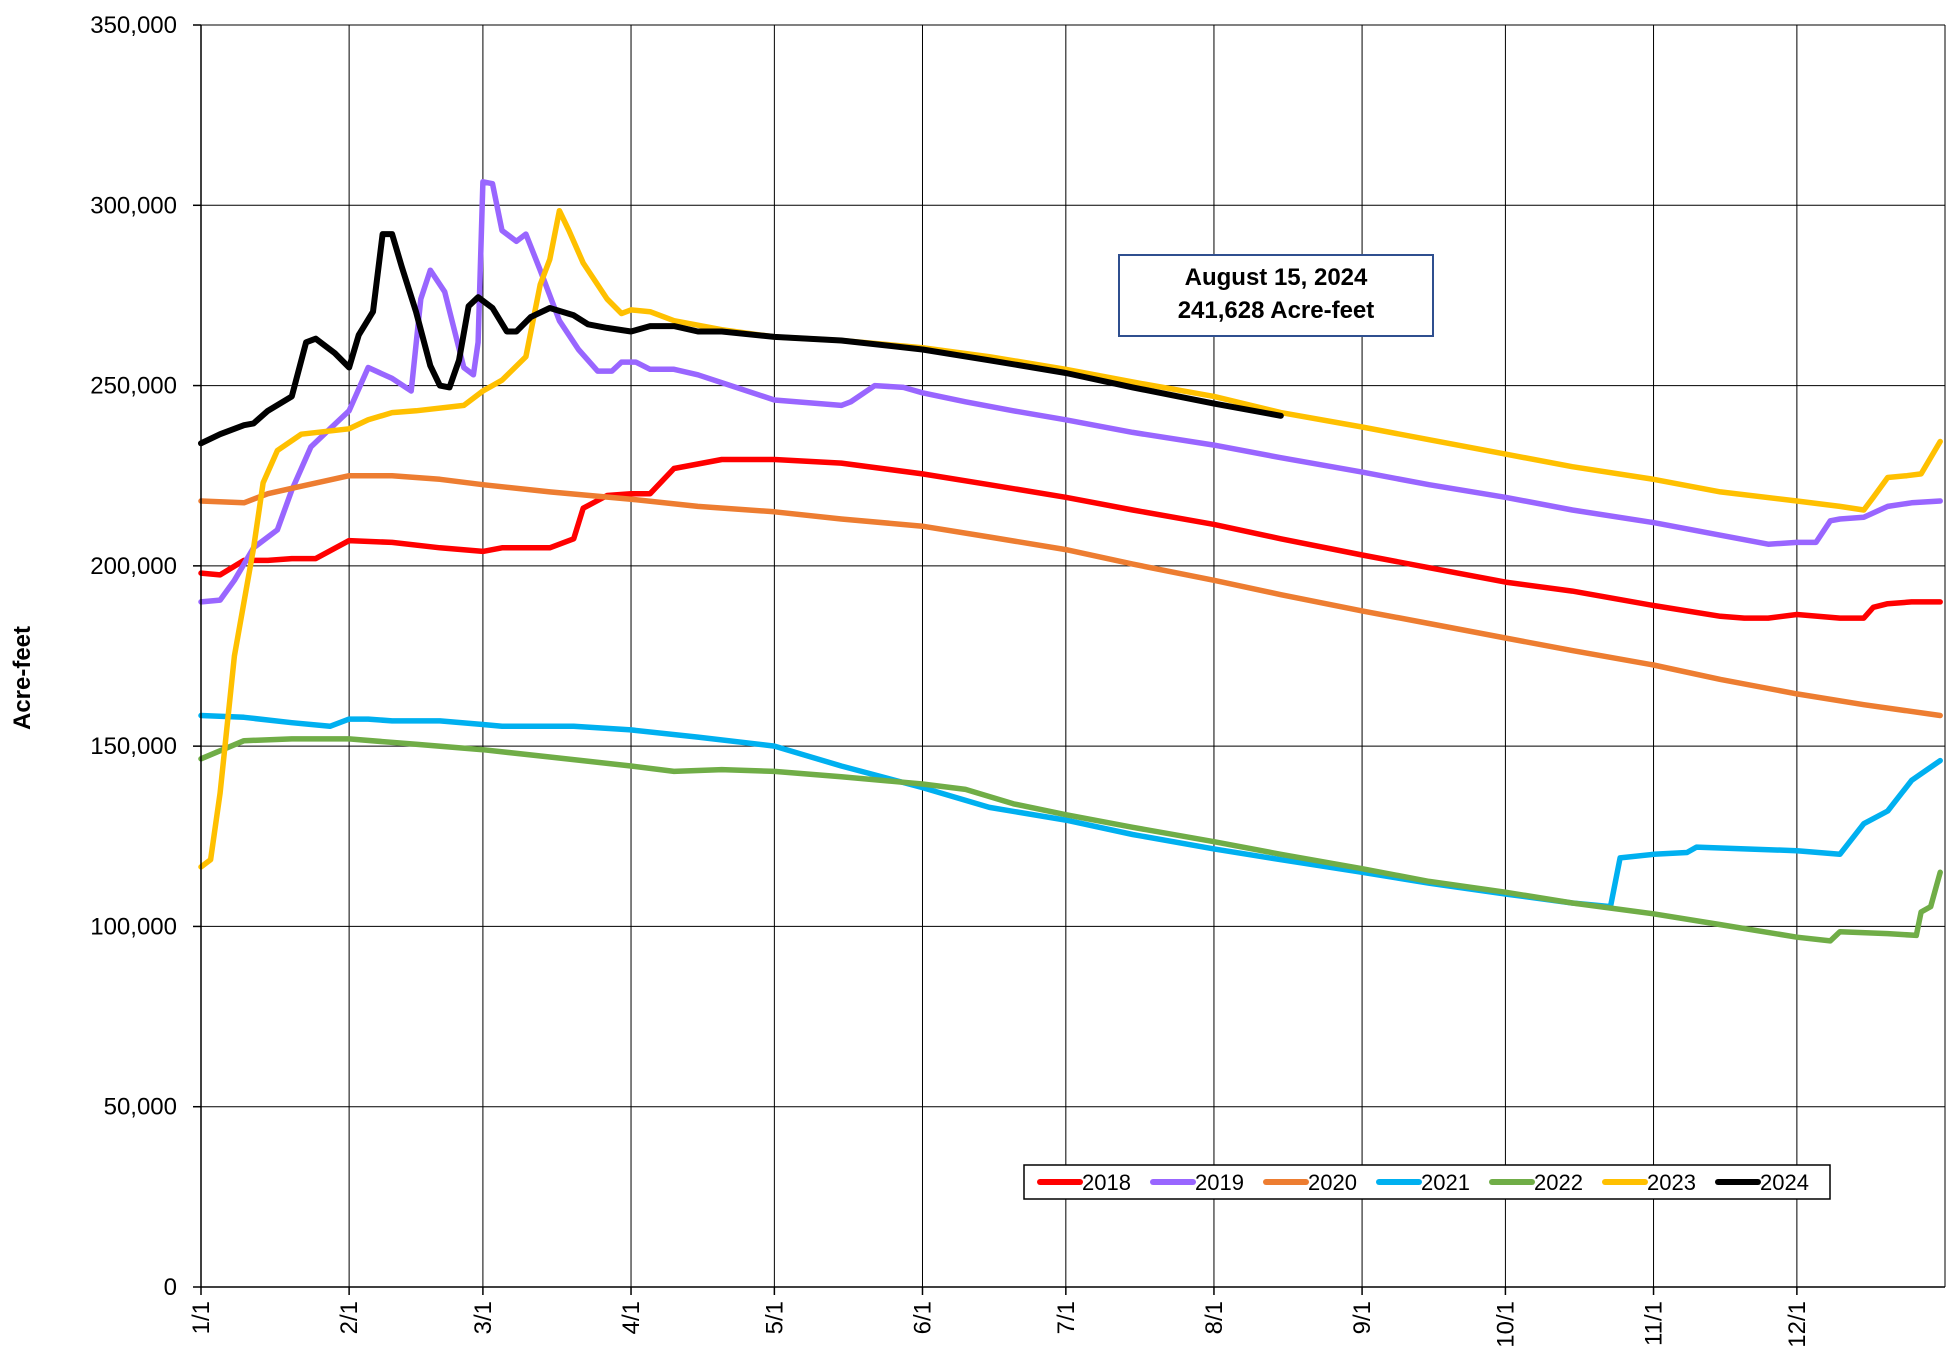 This screenshot has width=1959, height=1352. I want to click on y-tick-label: 100,000, so click(133, 926).